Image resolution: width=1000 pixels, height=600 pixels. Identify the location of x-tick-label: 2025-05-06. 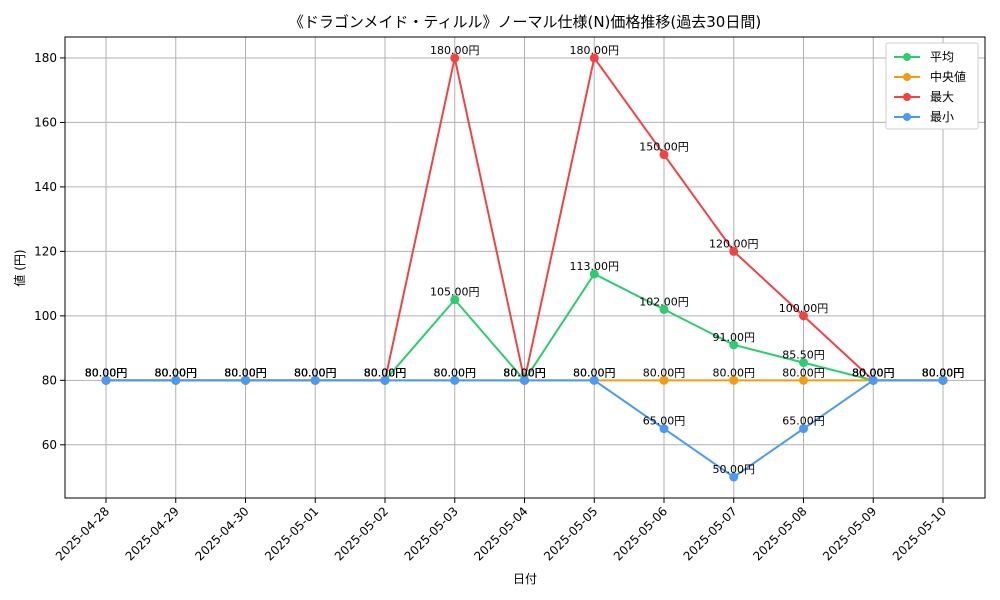
(640, 533).